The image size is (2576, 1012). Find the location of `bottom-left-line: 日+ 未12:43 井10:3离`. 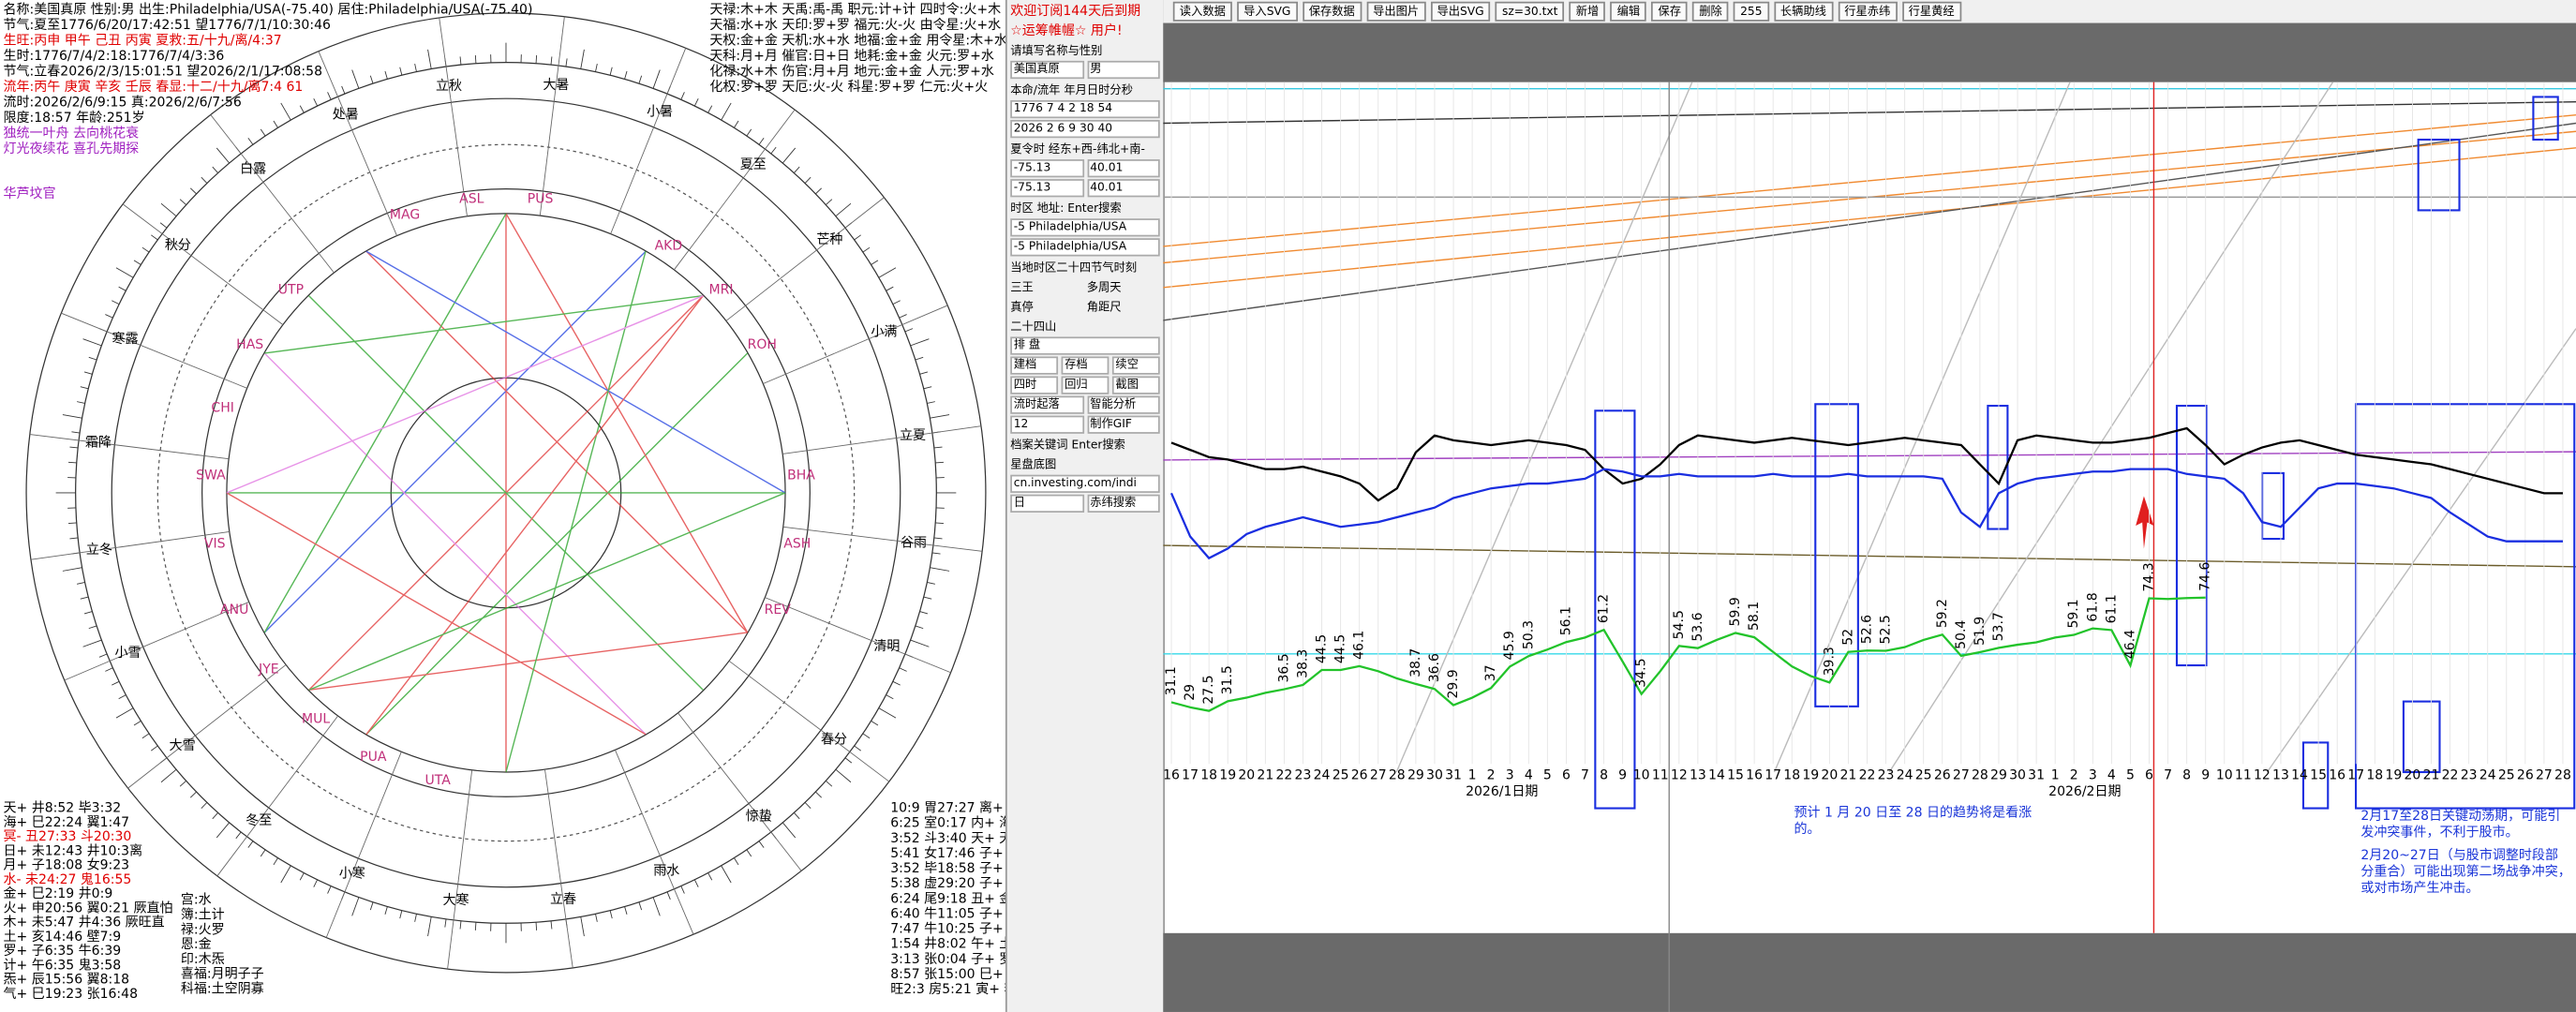

bottom-left-line: 日+ 未12:43 井10:3离 is located at coordinates (73, 850).